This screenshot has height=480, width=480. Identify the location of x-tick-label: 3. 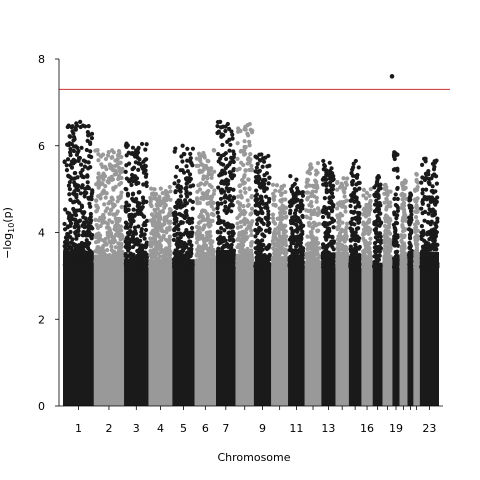
(136, 428).